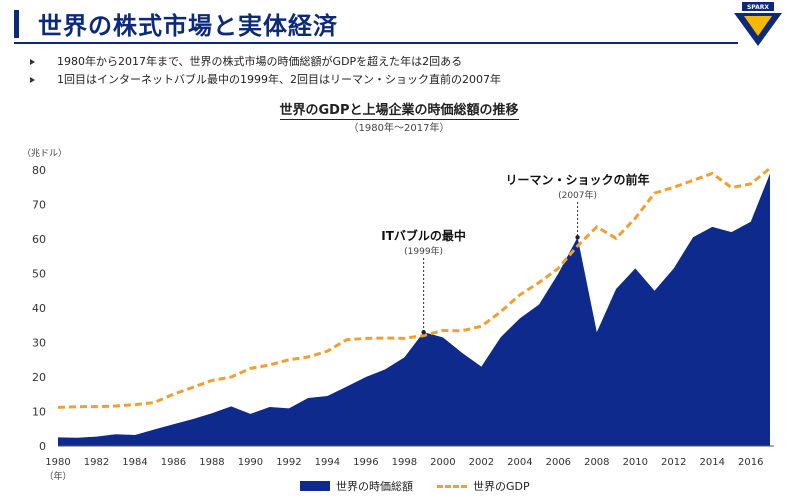 This screenshot has width=798, height=504. What do you see at coordinates (442, 462) in the screenshot?
I see `x-tick-label: 2000` at bounding box center [442, 462].